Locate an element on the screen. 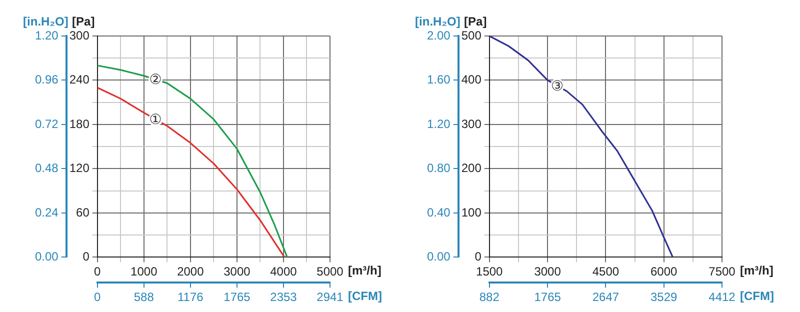 This screenshot has width=800, height=312. x2-tick-label: 882 is located at coordinates (489, 297).